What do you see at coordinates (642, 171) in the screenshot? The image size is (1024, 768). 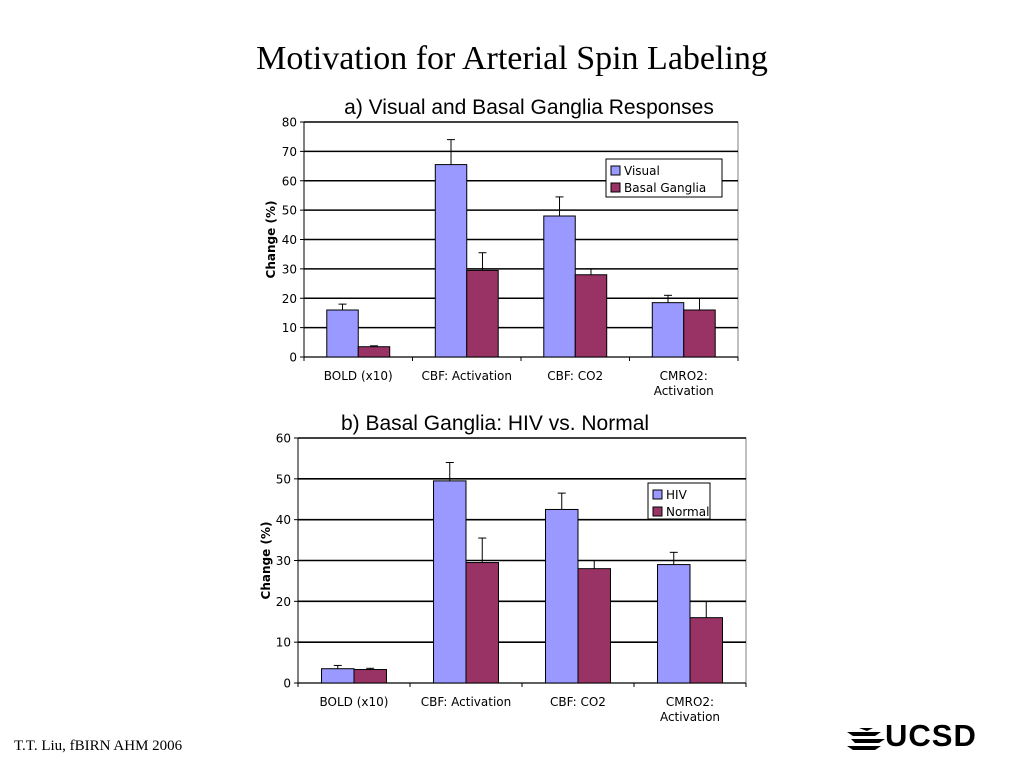 I see `legend-label: Visual` at bounding box center [642, 171].